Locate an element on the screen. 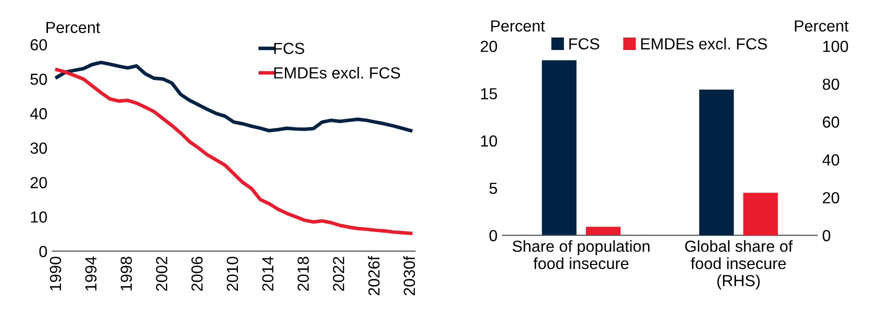  x-tick-label: 2026f is located at coordinates (374, 276).